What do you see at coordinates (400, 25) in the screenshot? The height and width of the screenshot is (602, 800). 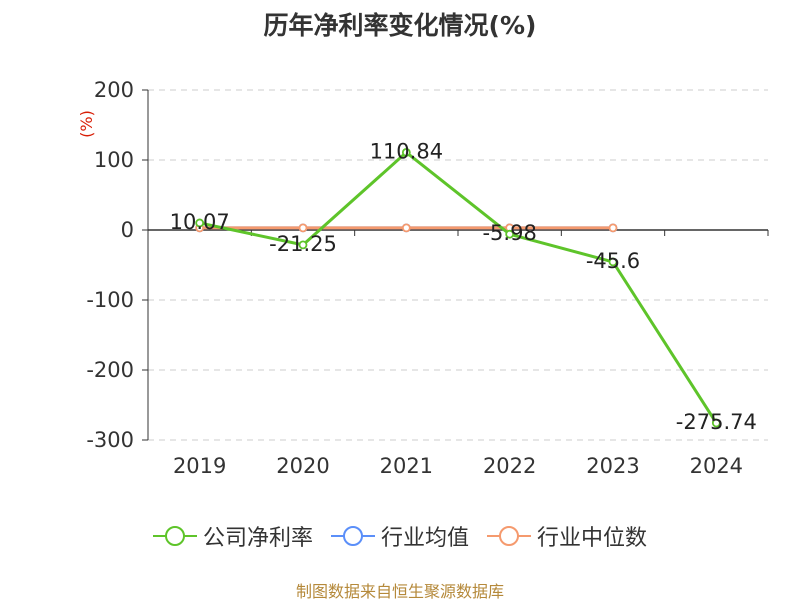 I see `chart-title: 历年净利率变化情况(%)` at bounding box center [400, 25].